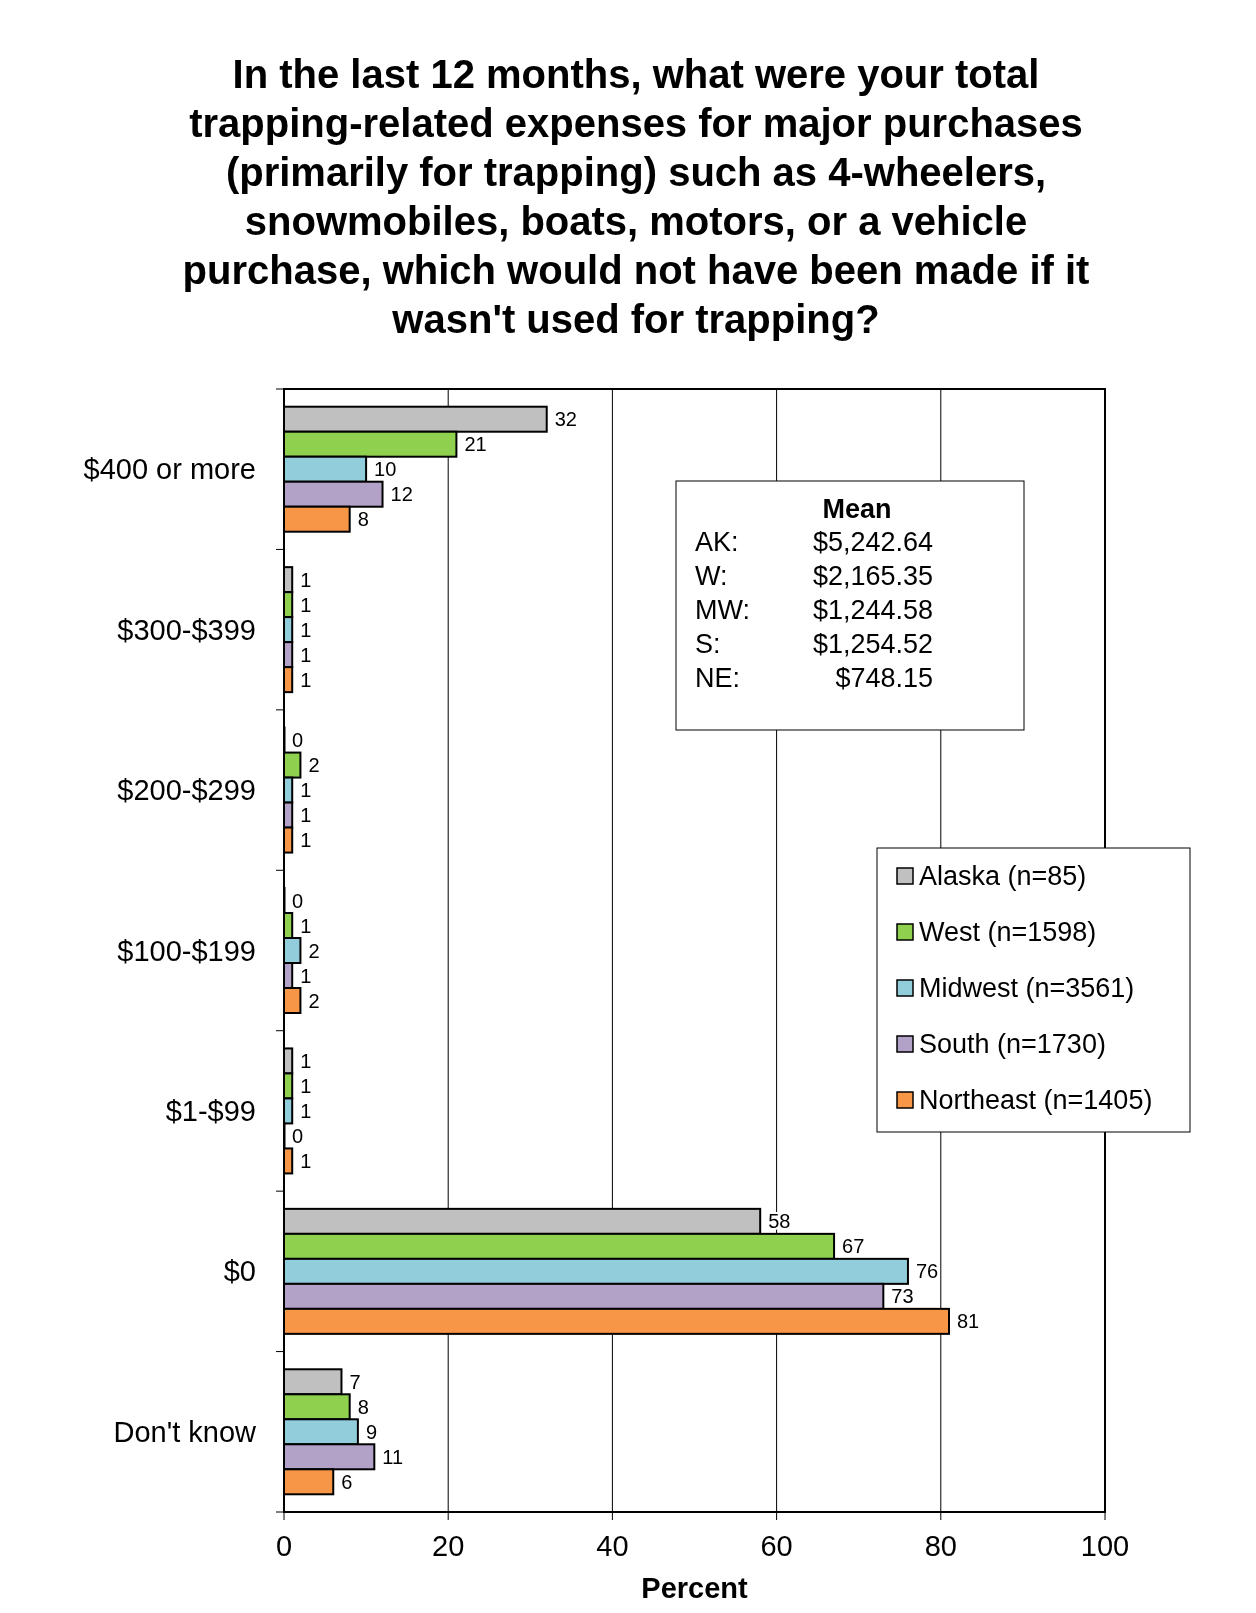 The height and width of the screenshot is (1613, 1256). I want to click on data-label: 76, so click(927, 1271).